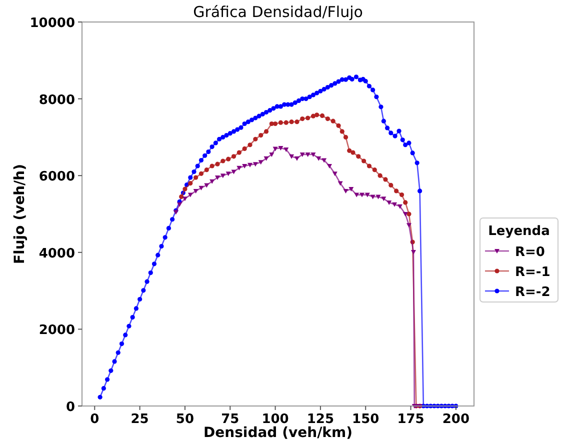 Image resolution: width=561 pixels, height=442 pixels. I want to click on x-tick-label: 75, so click(230, 419).